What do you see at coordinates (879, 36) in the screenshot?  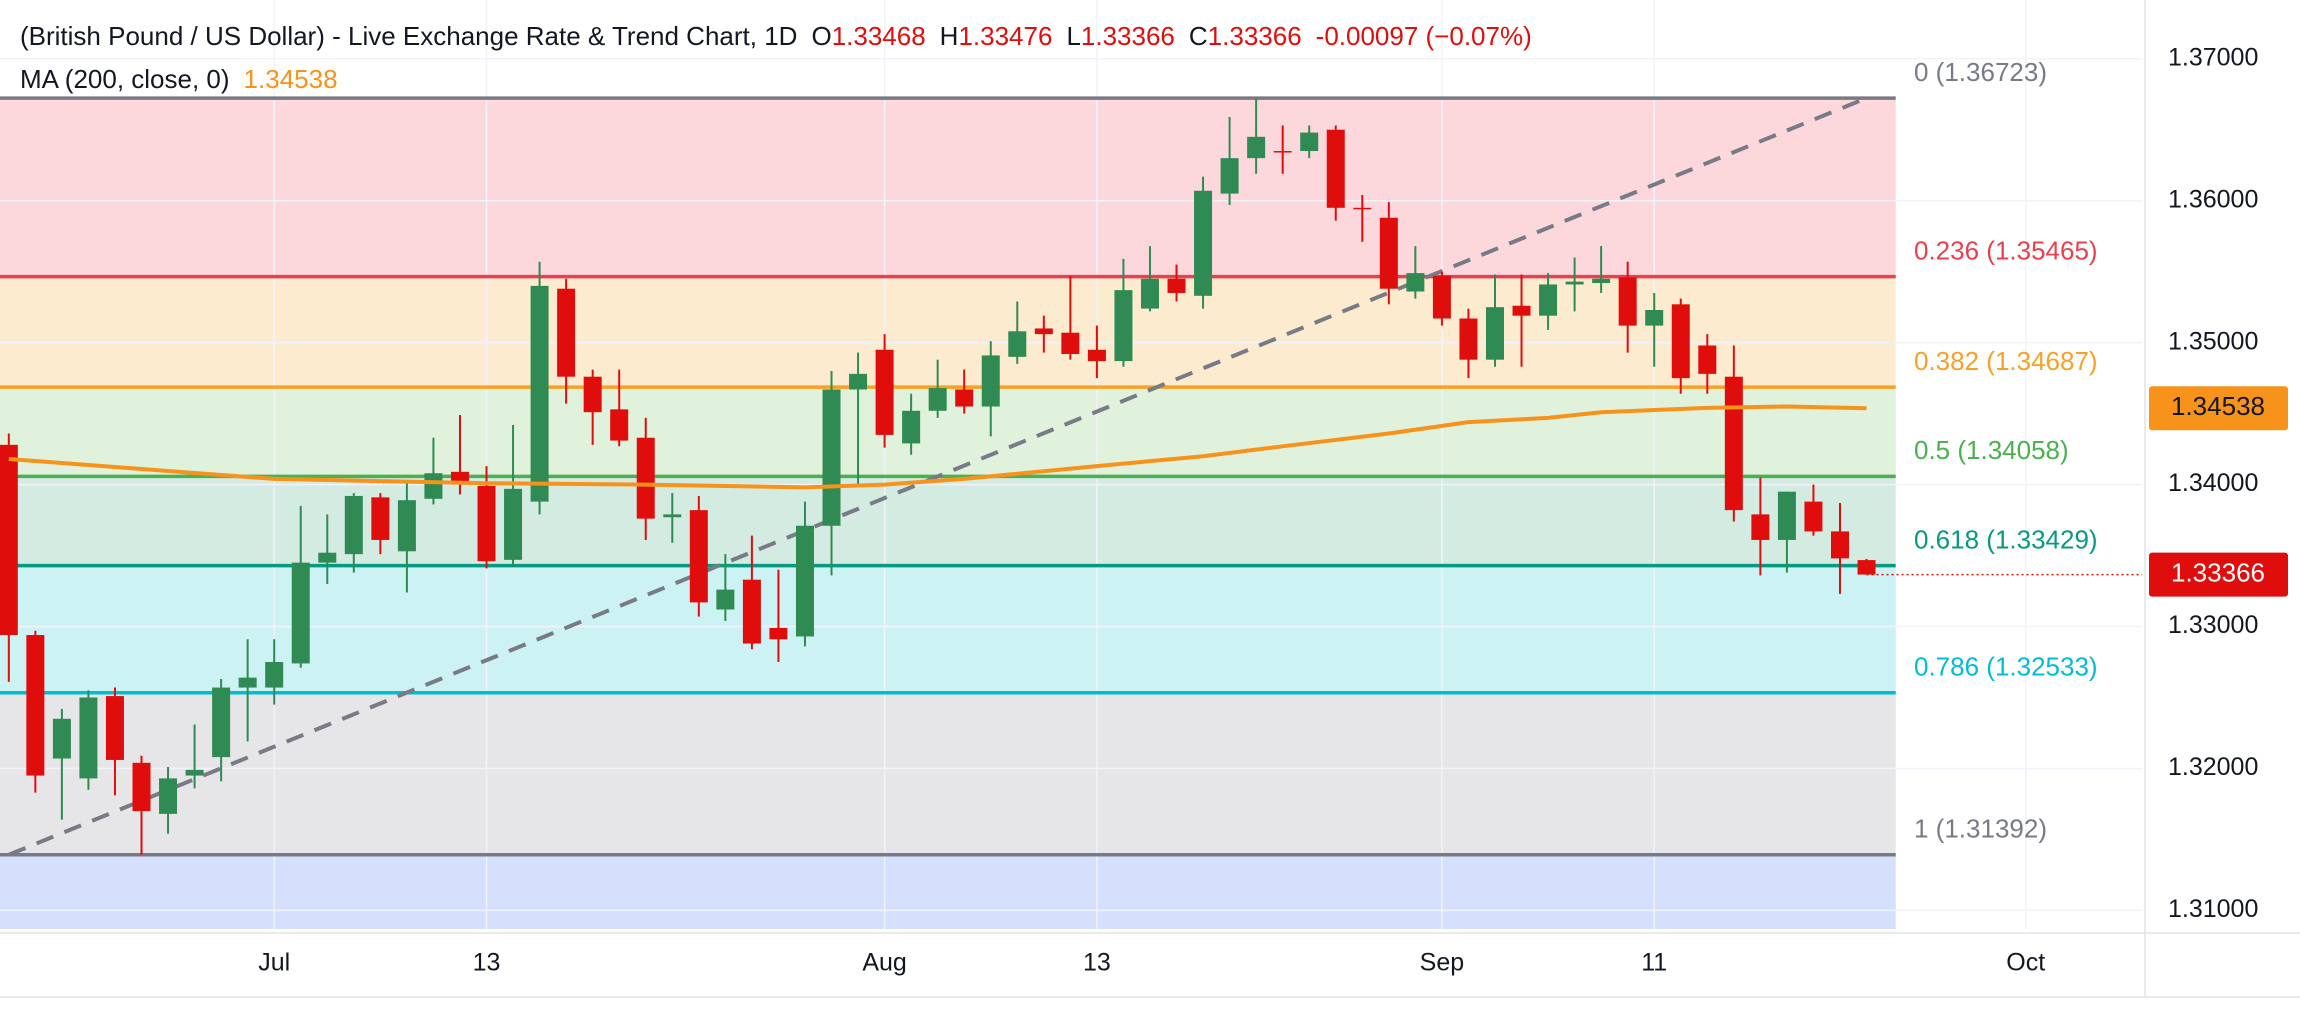 I see `ohlc-value: 1.33468` at bounding box center [879, 36].